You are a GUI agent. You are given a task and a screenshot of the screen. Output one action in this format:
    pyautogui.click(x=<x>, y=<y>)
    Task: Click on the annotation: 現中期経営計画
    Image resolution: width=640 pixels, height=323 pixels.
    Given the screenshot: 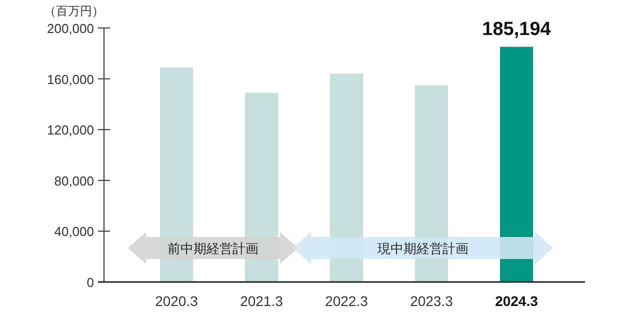 What is the action you would take?
    pyautogui.click(x=423, y=248)
    